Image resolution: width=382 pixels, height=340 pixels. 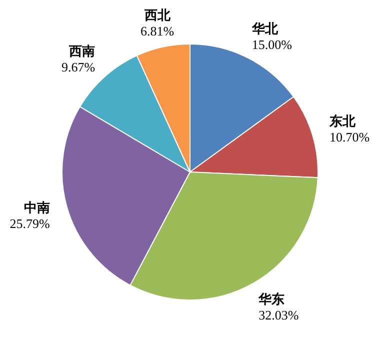 I want to click on slice-label: 西南, so click(x=82, y=50).